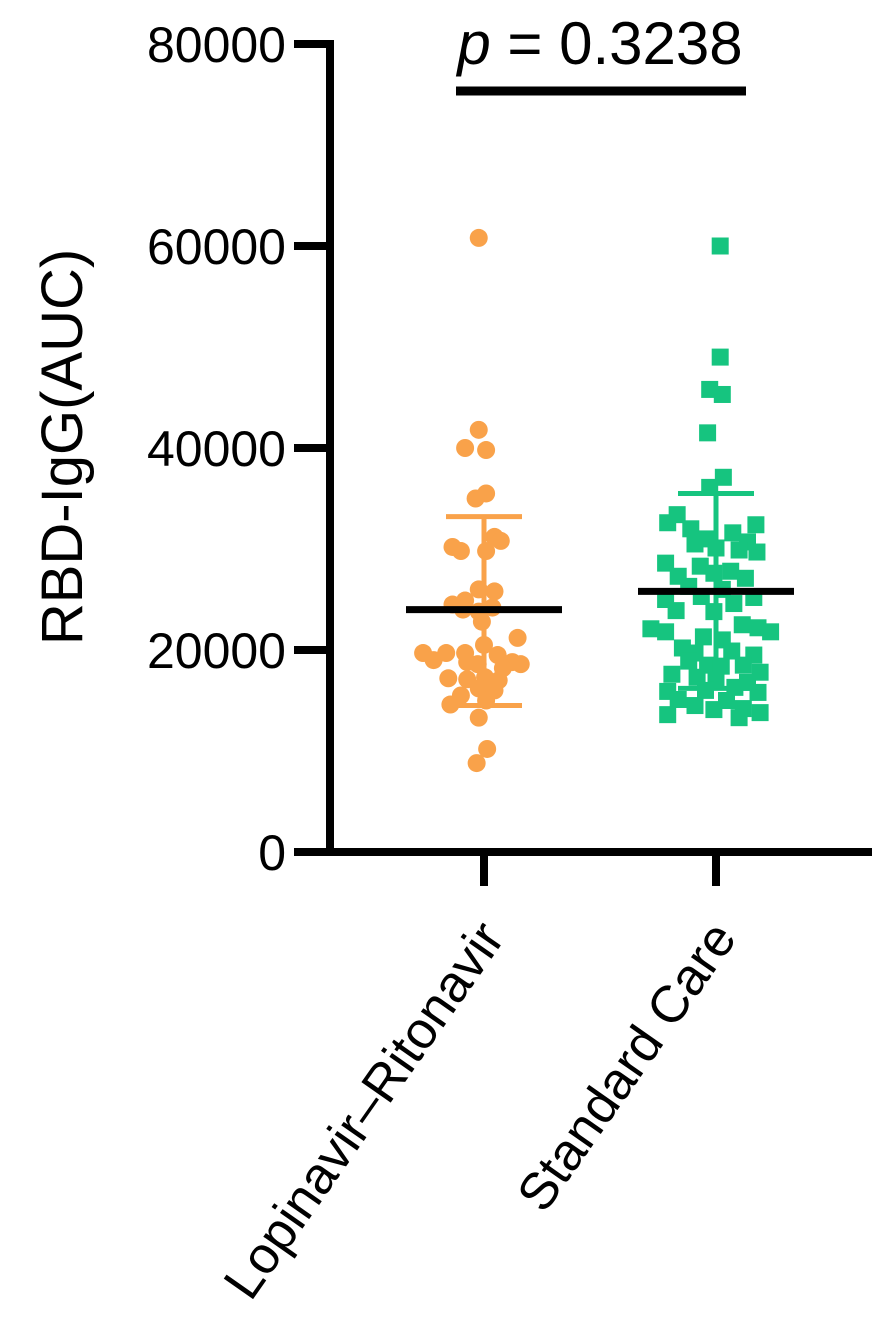 This screenshot has width=872, height=1327. I want to click on y-tick-label: 40000, so click(216, 449).